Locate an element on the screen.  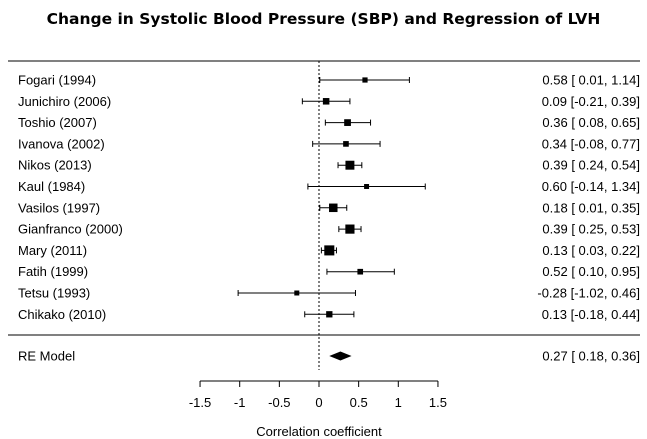
ci-value: 0.39 [ 0.24, 0.54] is located at coordinates (591, 165).